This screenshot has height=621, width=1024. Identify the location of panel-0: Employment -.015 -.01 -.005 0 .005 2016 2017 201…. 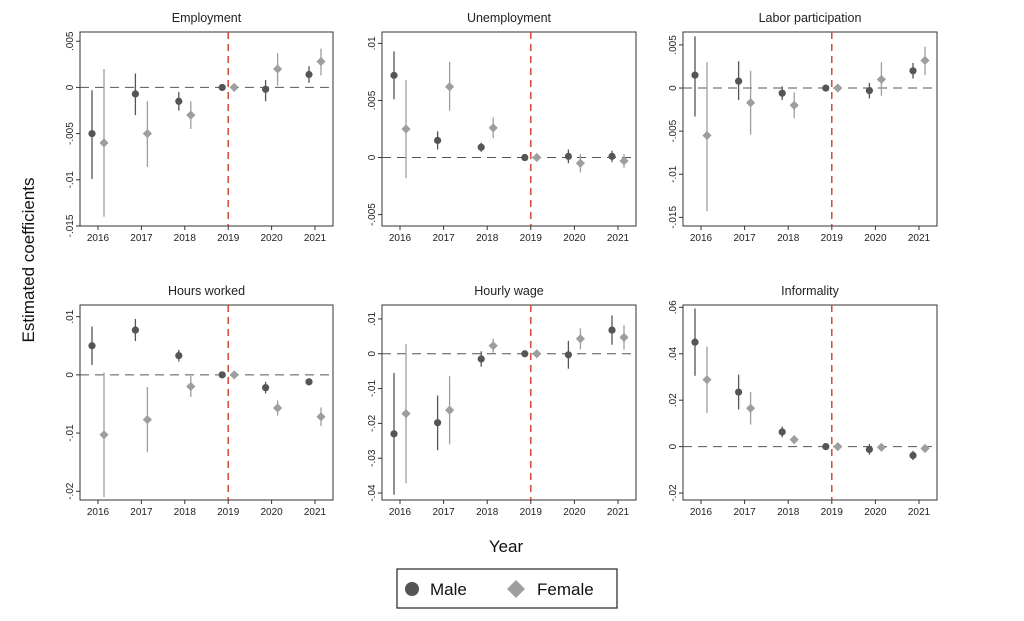
(199, 127).